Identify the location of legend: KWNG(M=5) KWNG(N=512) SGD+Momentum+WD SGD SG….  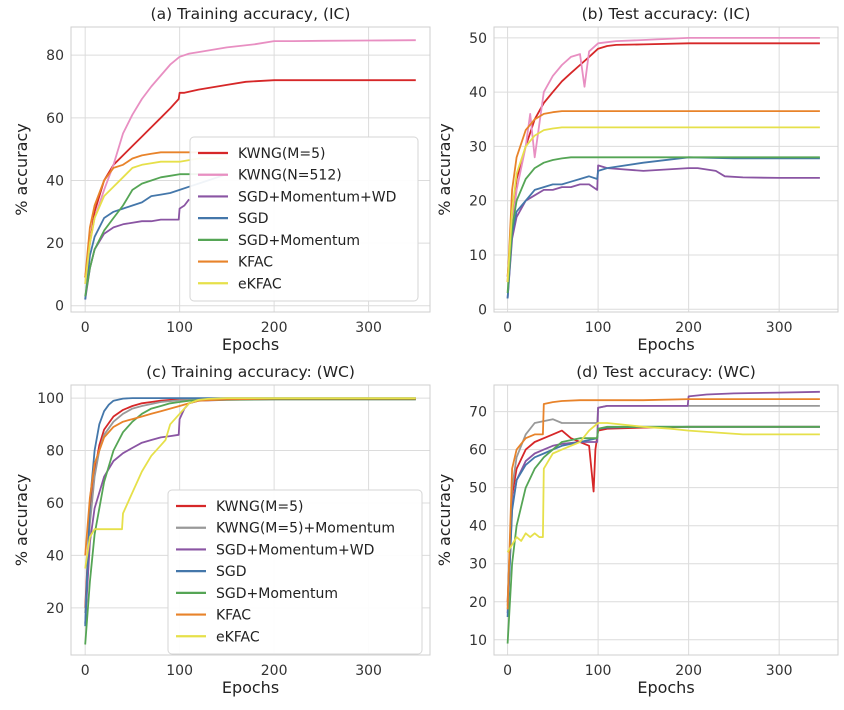
(304, 219).